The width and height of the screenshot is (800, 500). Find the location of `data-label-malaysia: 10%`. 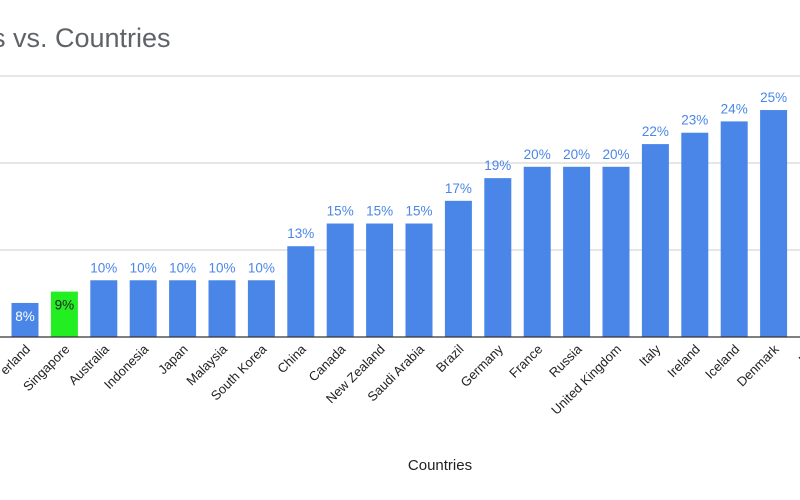

data-label-malaysia: 10% is located at coordinates (221, 267).